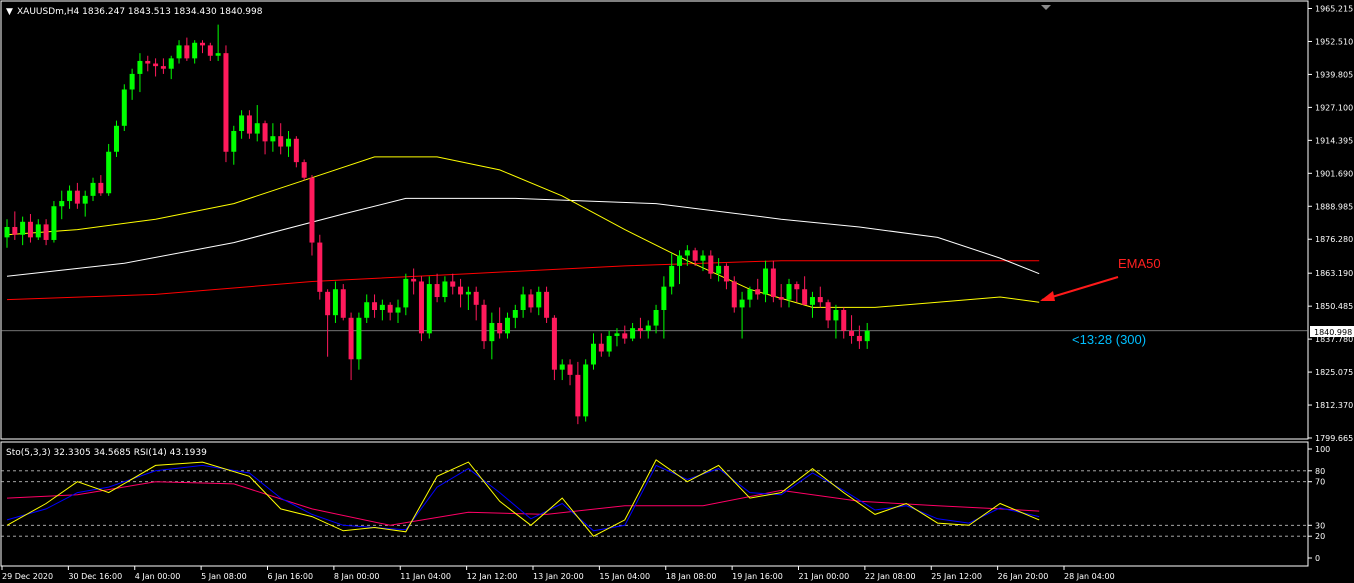  Describe the element at coordinates (824, 576) in the screenshot. I see `time-tick-label: 21 Jan 00:00` at that location.